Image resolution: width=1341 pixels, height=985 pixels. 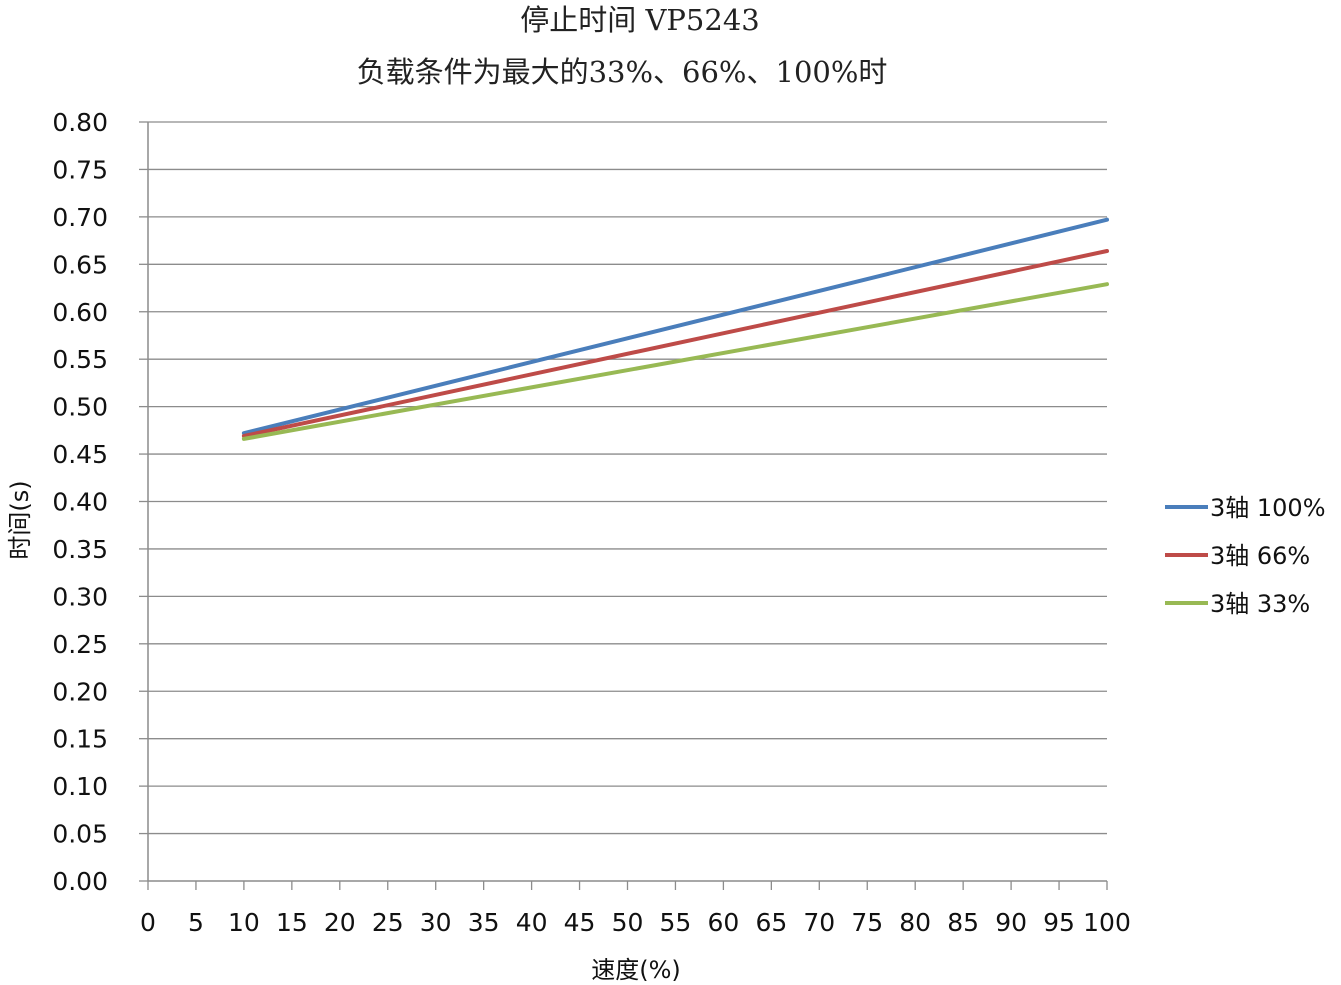 What do you see at coordinates (628, 922) in the screenshot?
I see `x-tick-label: 50` at bounding box center [628, 922].